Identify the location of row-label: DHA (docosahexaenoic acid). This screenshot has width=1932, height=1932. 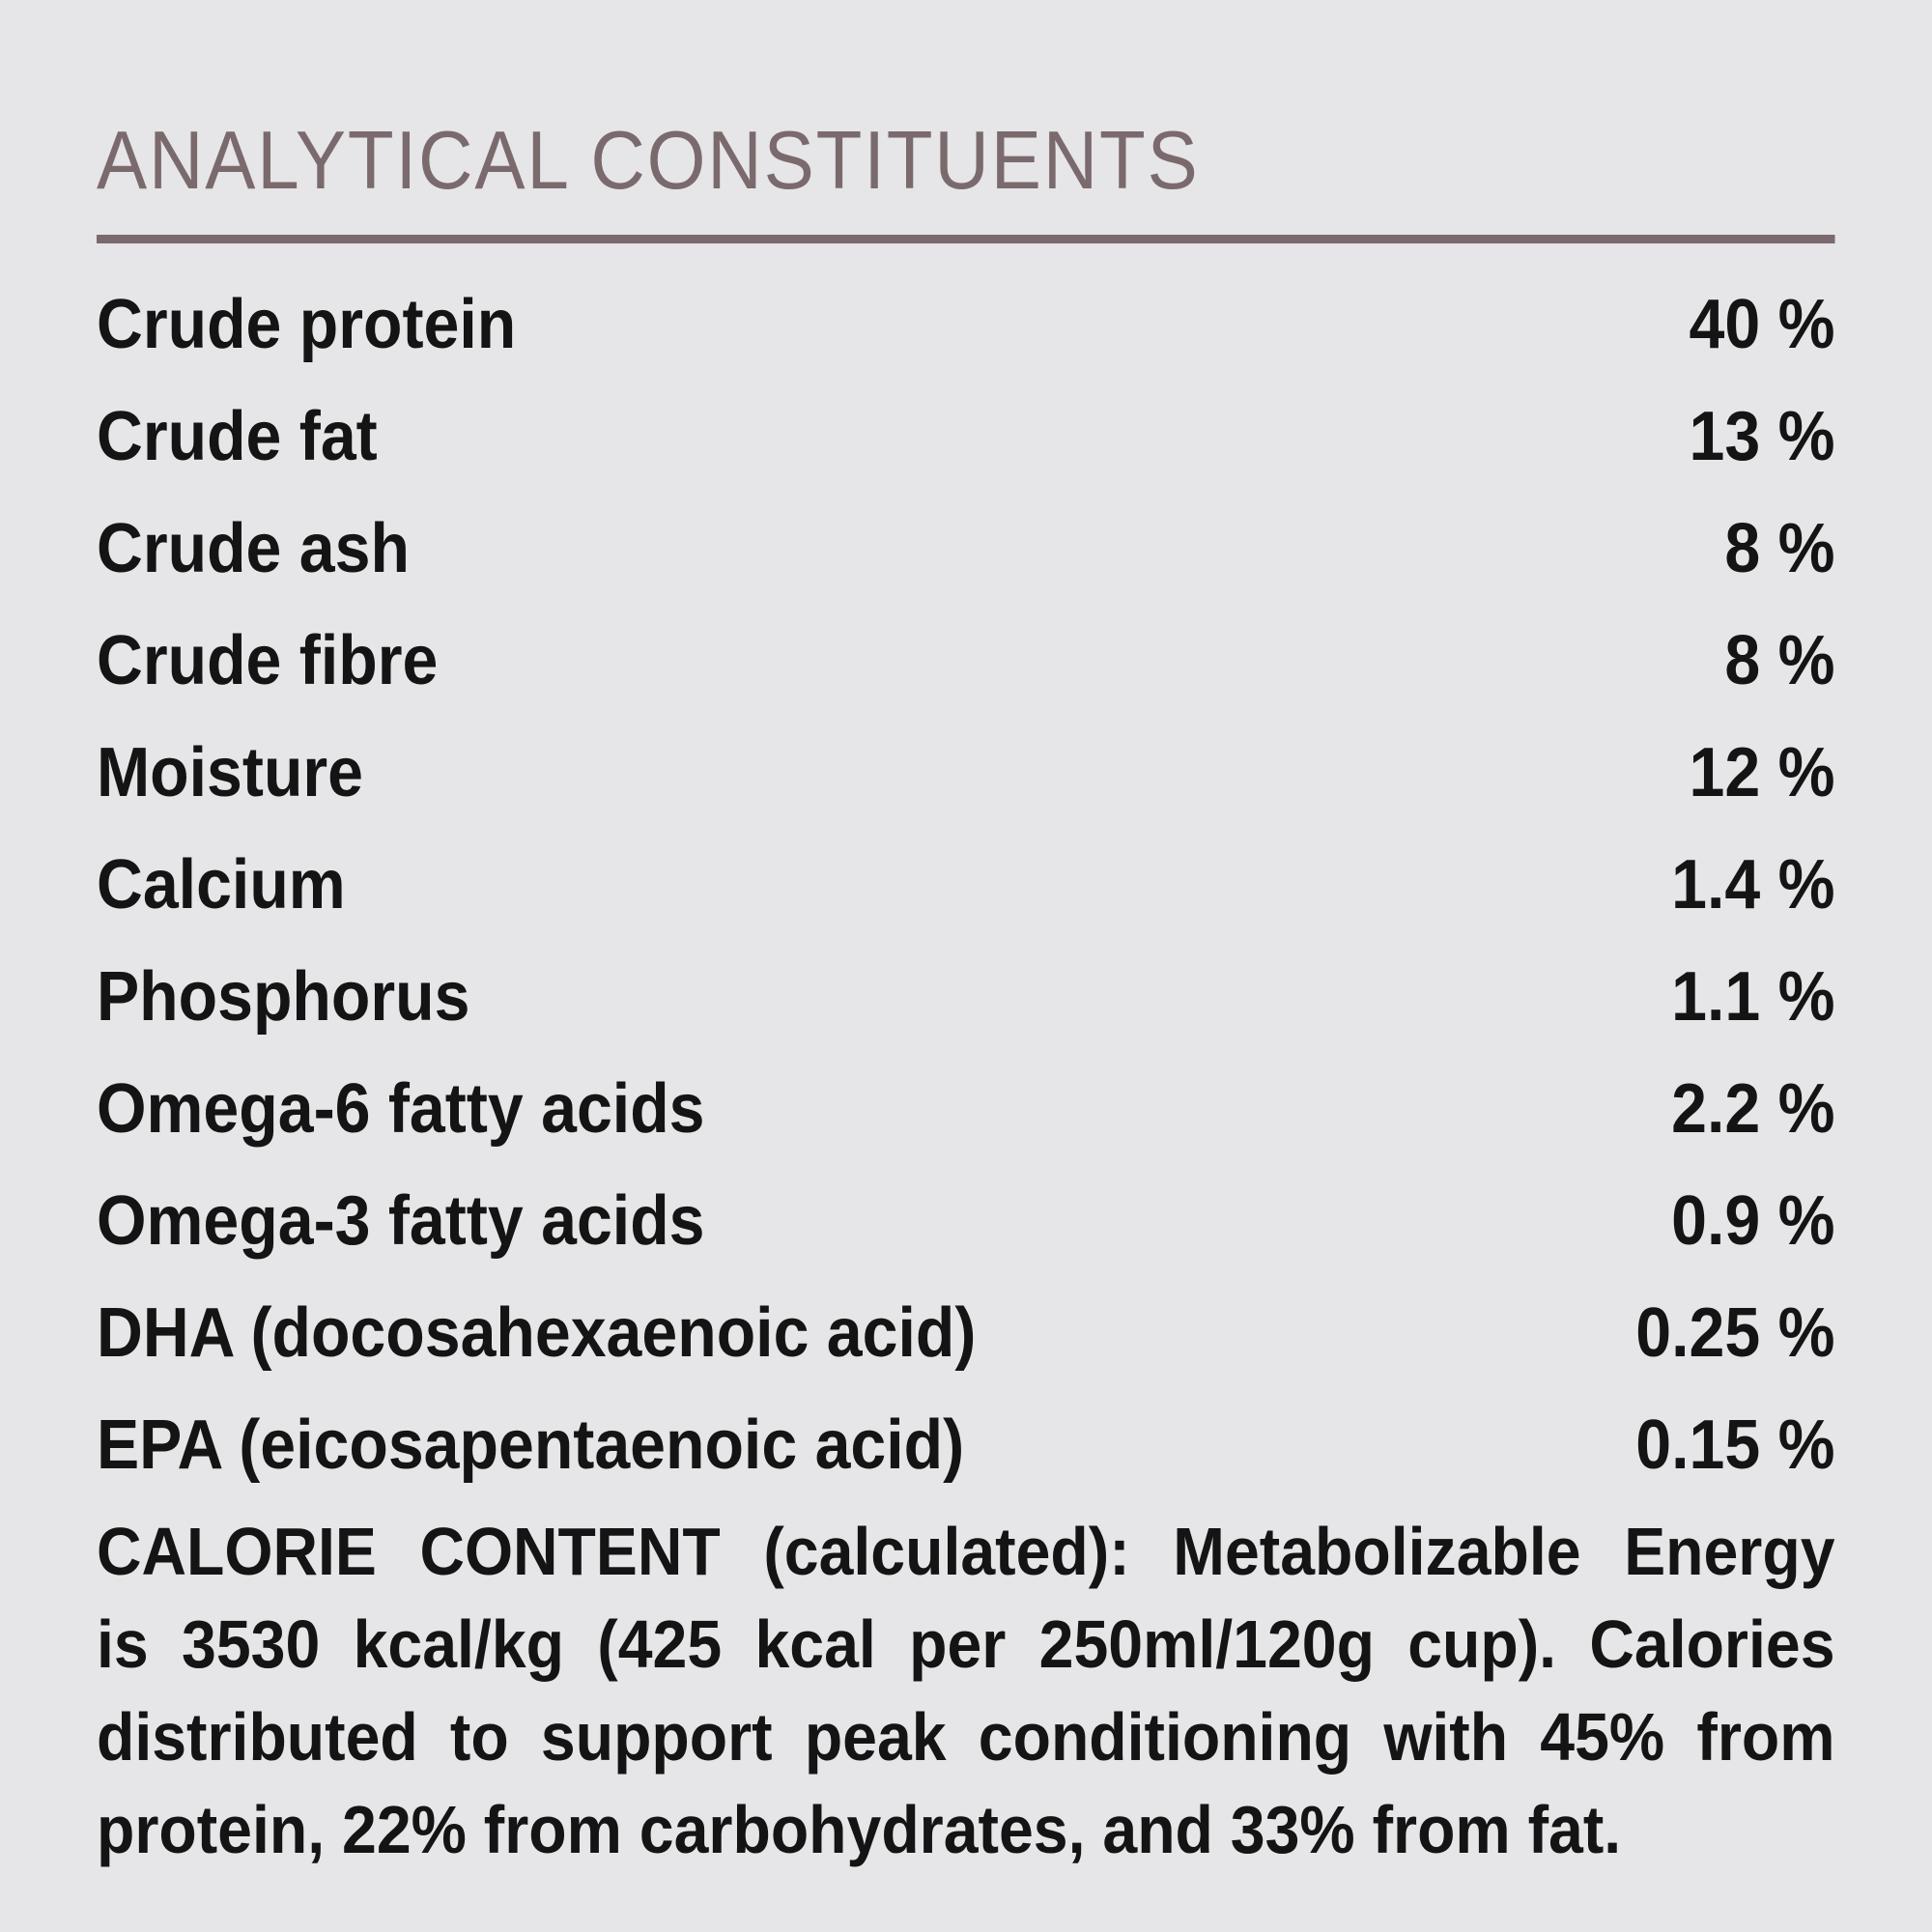
(537, 1333).